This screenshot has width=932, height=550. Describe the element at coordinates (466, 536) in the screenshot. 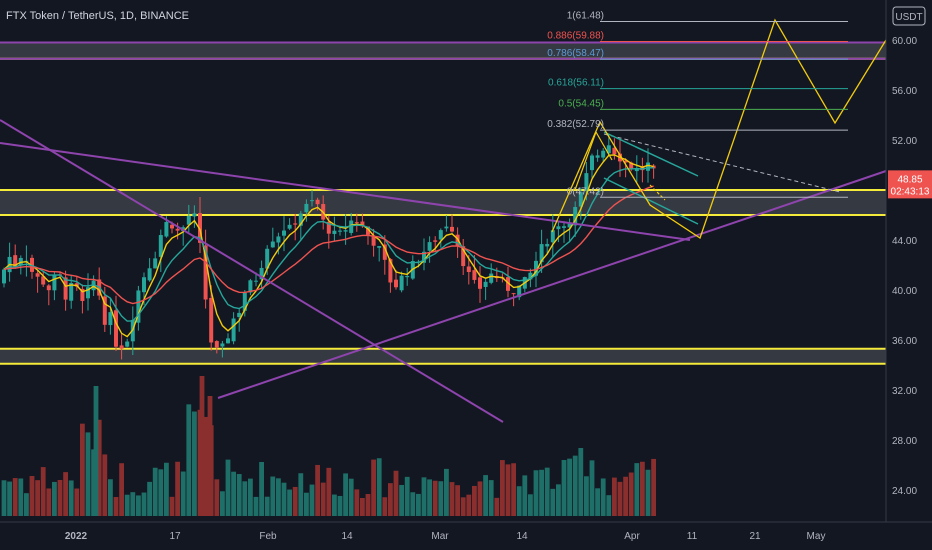

I see `time-axis` at that location.